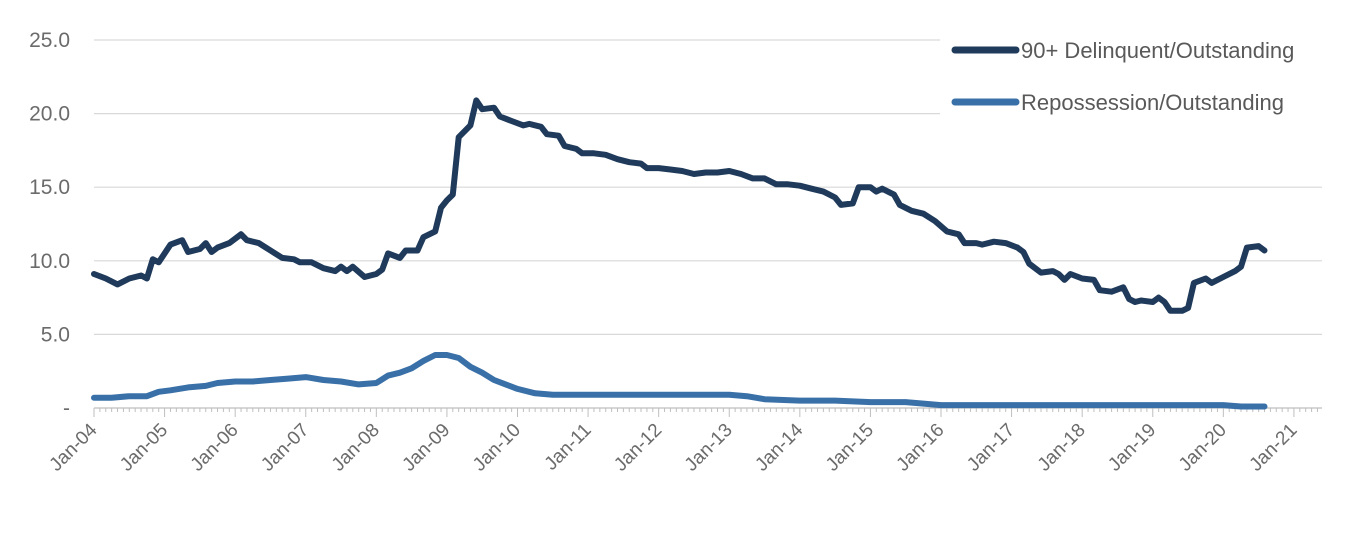 This screenshot has height=541, width=1369. I want to click on y-tick-label: 5.0, so click(55, 334).